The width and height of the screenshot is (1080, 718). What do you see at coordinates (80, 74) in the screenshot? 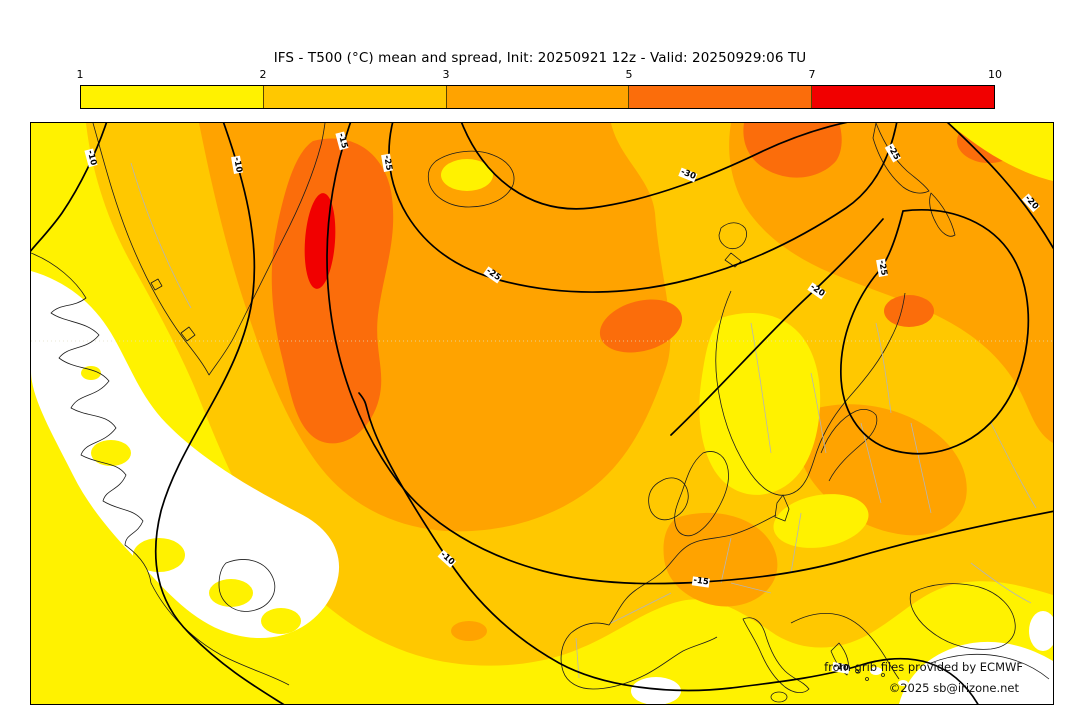
I see `colorbar-tick: 1` at bounding box center [80, 74].